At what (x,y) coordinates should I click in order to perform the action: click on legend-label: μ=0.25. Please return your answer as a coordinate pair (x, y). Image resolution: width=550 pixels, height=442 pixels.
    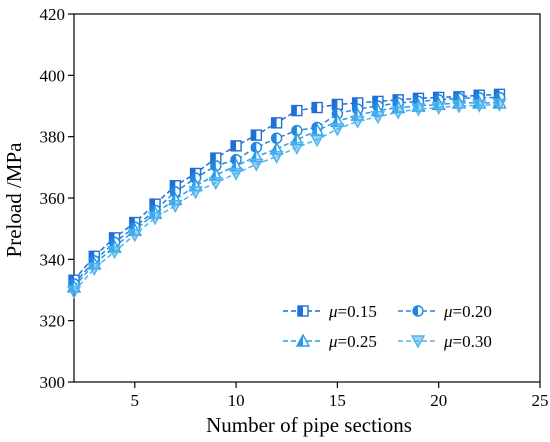
    Looking at the image, I should click on (352, 341).